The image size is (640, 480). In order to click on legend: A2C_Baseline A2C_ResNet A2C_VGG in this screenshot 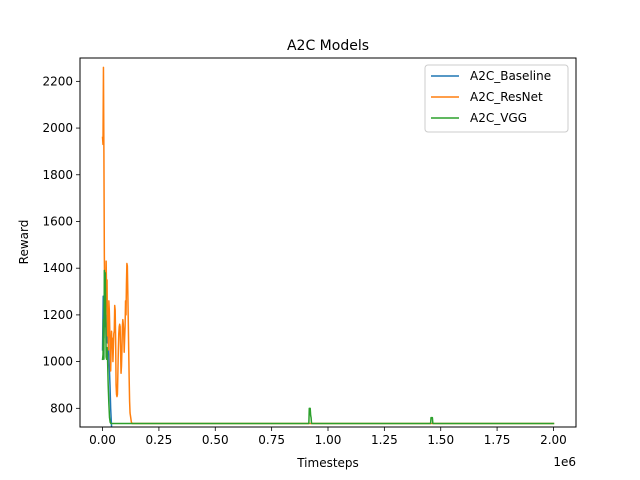, I will do `click(496, 98)`.